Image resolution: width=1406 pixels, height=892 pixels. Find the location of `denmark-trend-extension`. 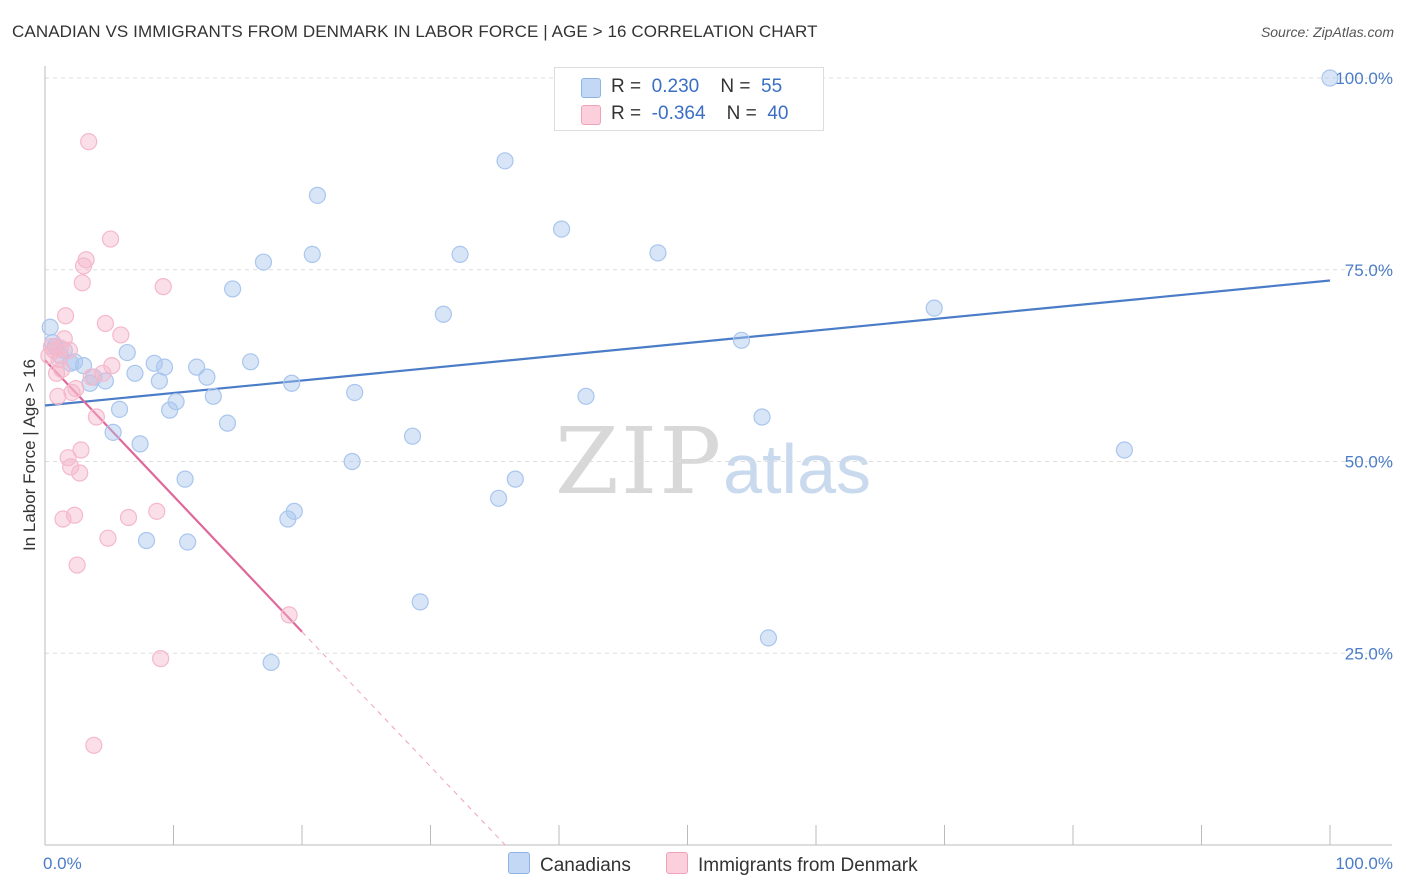

denmark-trend-extension is located at coordinates (405, 740).